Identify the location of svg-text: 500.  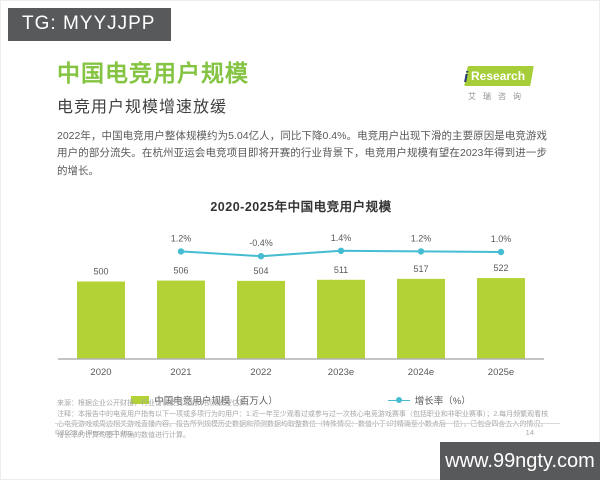
(100, 272).